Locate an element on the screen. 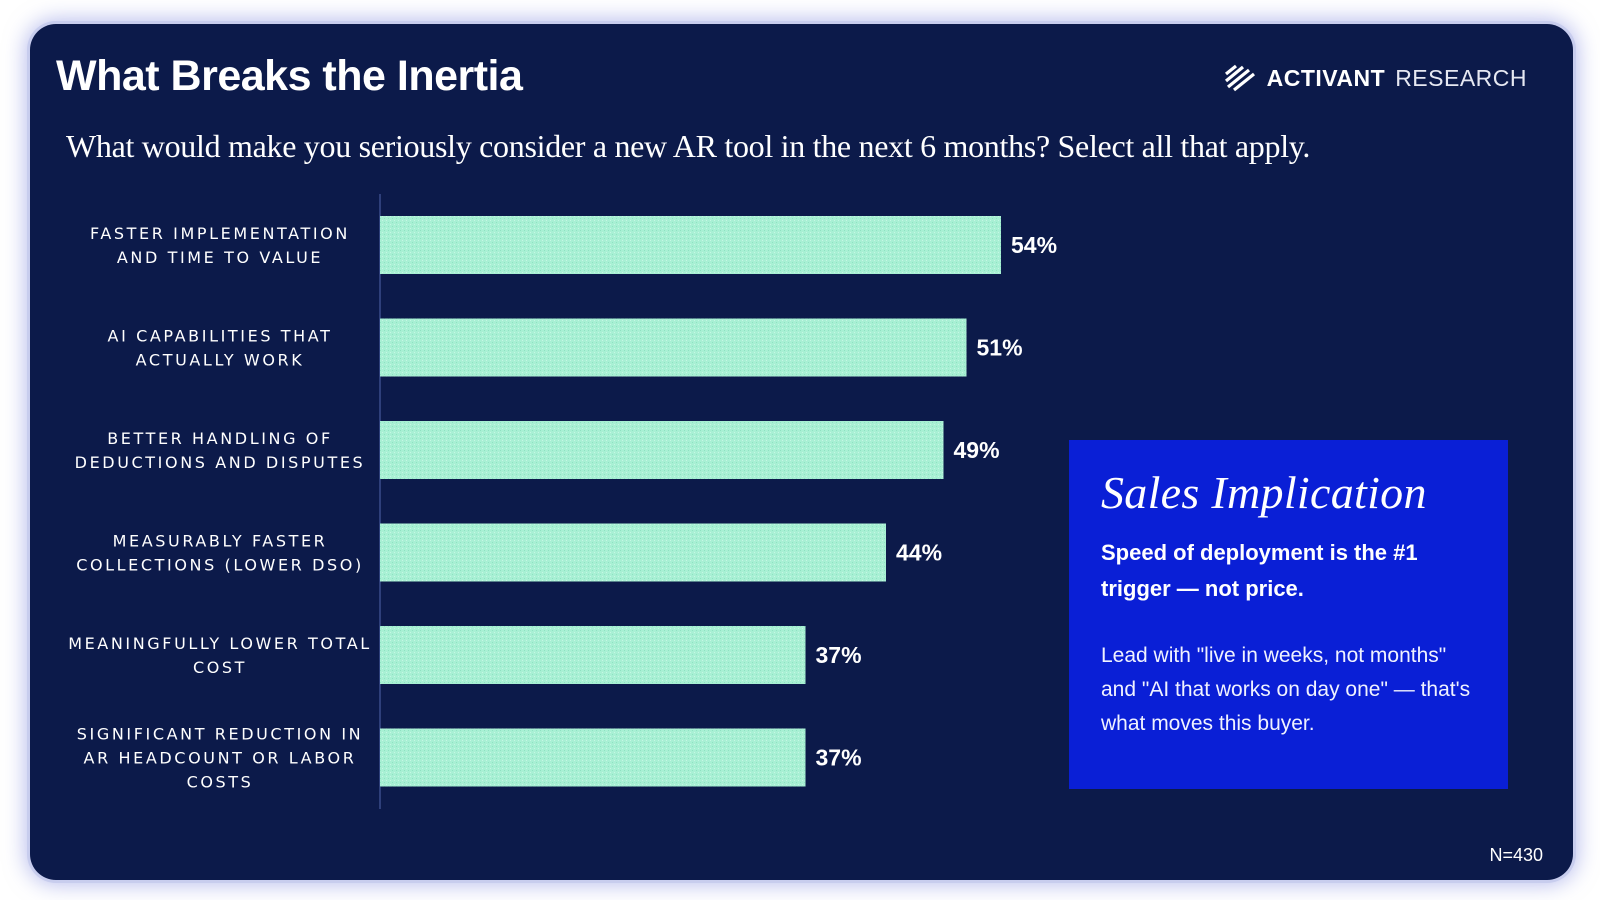 The width and height of the screenshot is (1600, 900). bar-value-label-4: 37% is located at coordinates (839, 655).